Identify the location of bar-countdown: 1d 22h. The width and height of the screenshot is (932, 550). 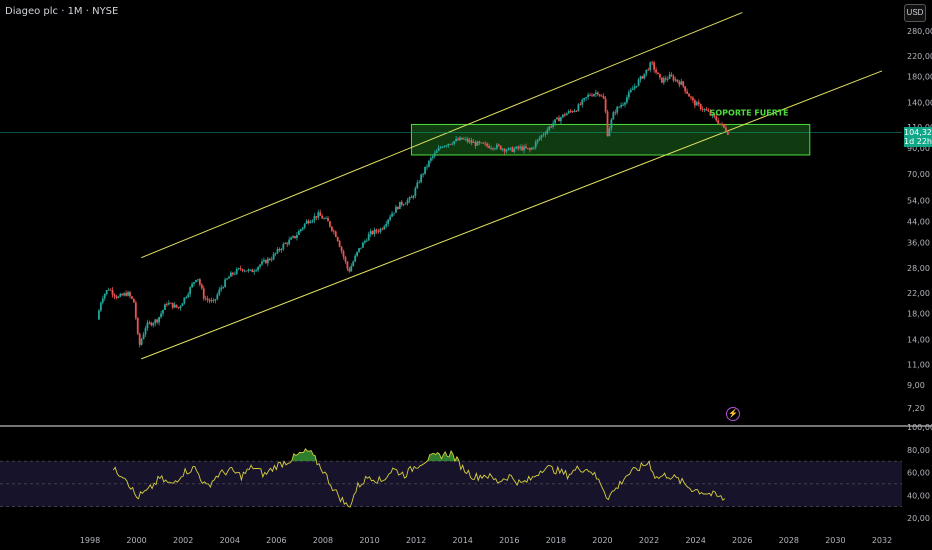
(918, 141).